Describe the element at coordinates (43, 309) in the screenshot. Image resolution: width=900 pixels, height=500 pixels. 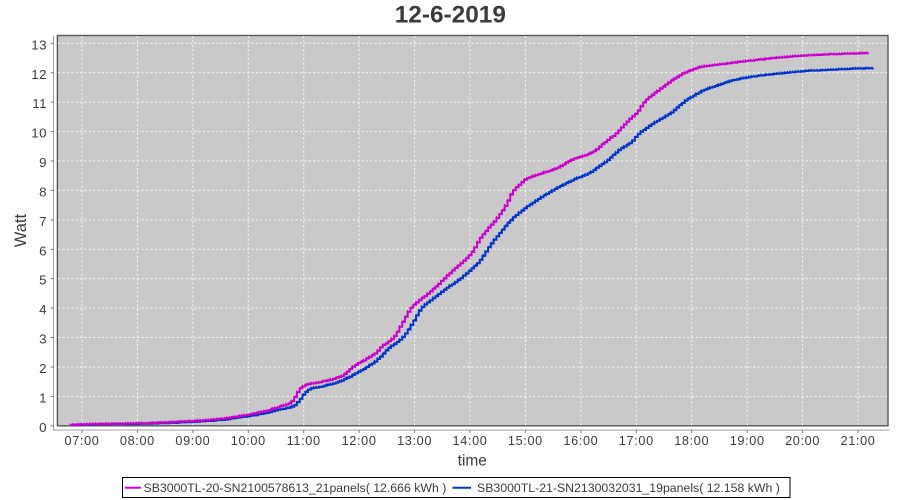
I see `svg-text: 4` at that location.